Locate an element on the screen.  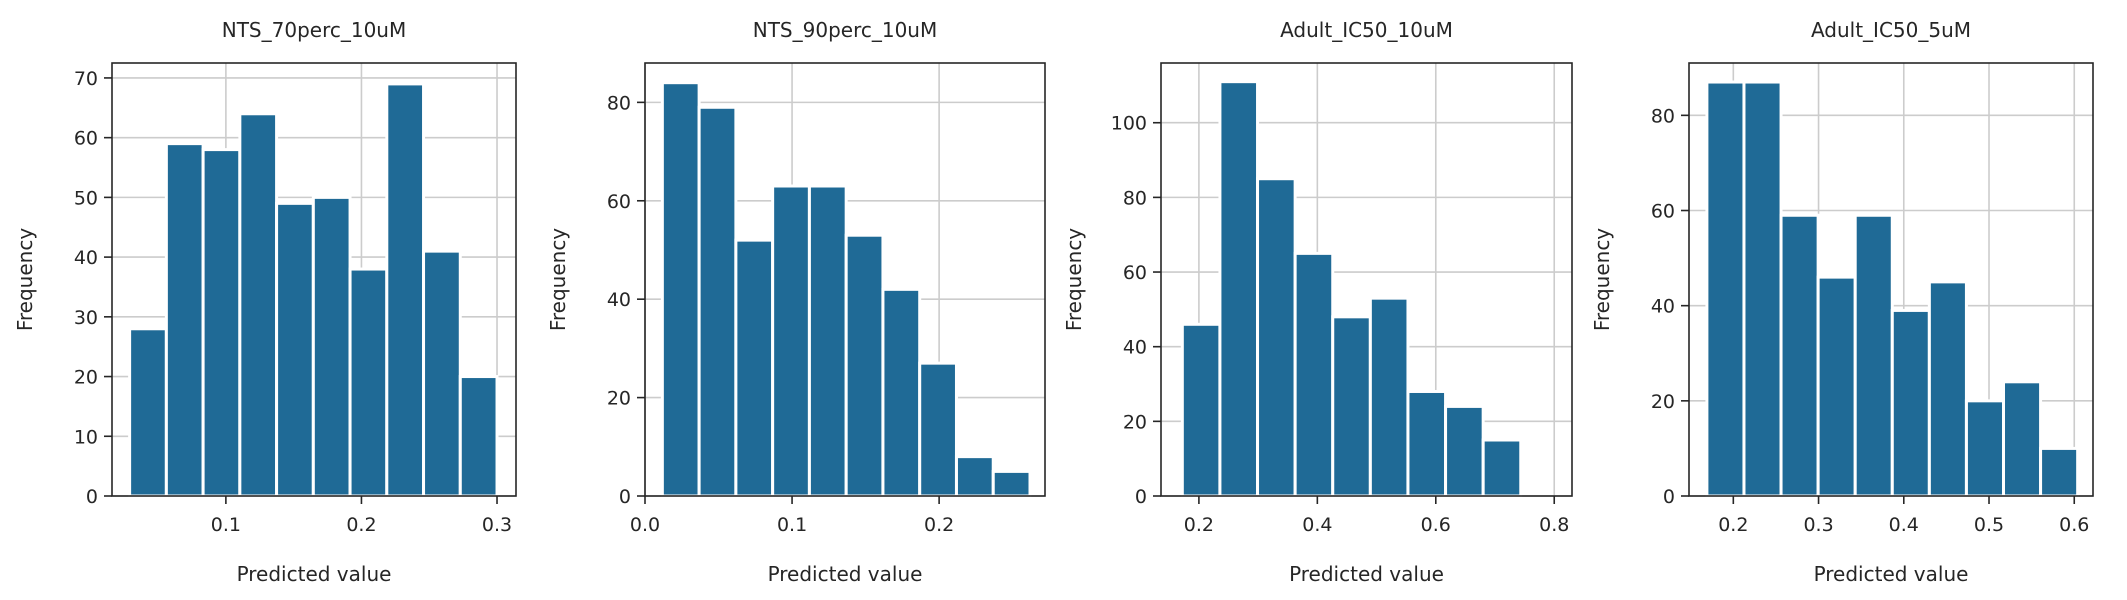
y-tick-label: 30 is located at coordinates (86, 318).